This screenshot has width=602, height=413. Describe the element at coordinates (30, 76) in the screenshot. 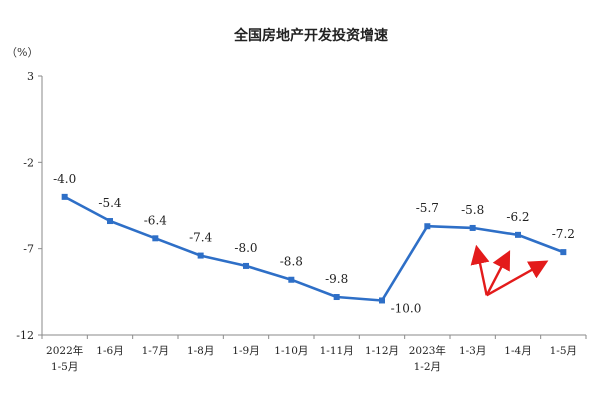

I see `y-tick-label: 3` at that location.